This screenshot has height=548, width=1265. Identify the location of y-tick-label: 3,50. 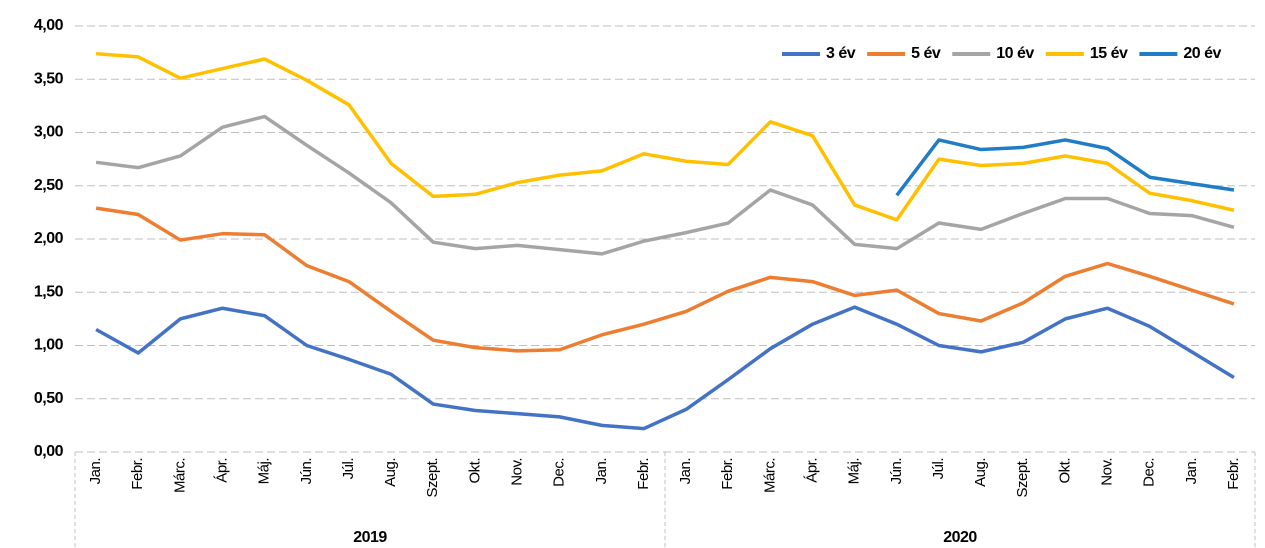
(49, 78).